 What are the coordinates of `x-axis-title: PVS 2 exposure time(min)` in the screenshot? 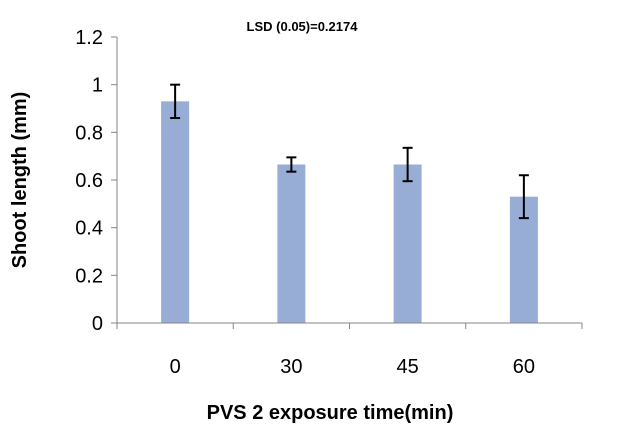 It's located at (330, 413).